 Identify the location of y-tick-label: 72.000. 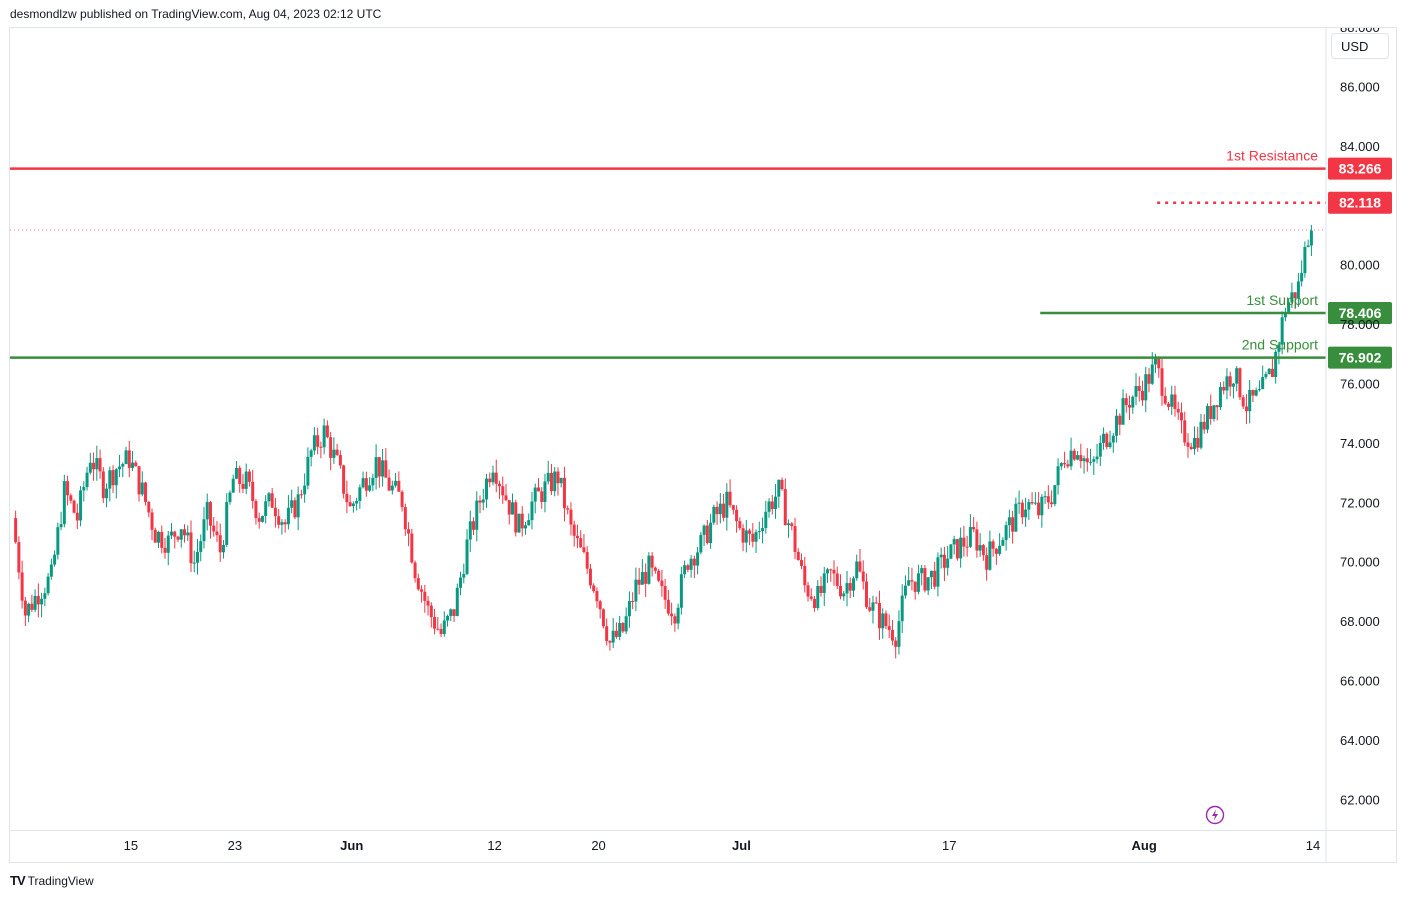
(1360, 502).